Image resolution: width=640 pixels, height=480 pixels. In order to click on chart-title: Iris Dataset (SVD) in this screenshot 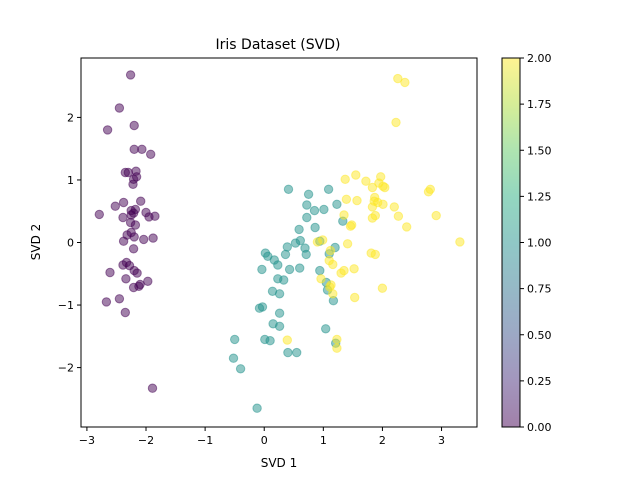, I will do `click(278, 45)`.